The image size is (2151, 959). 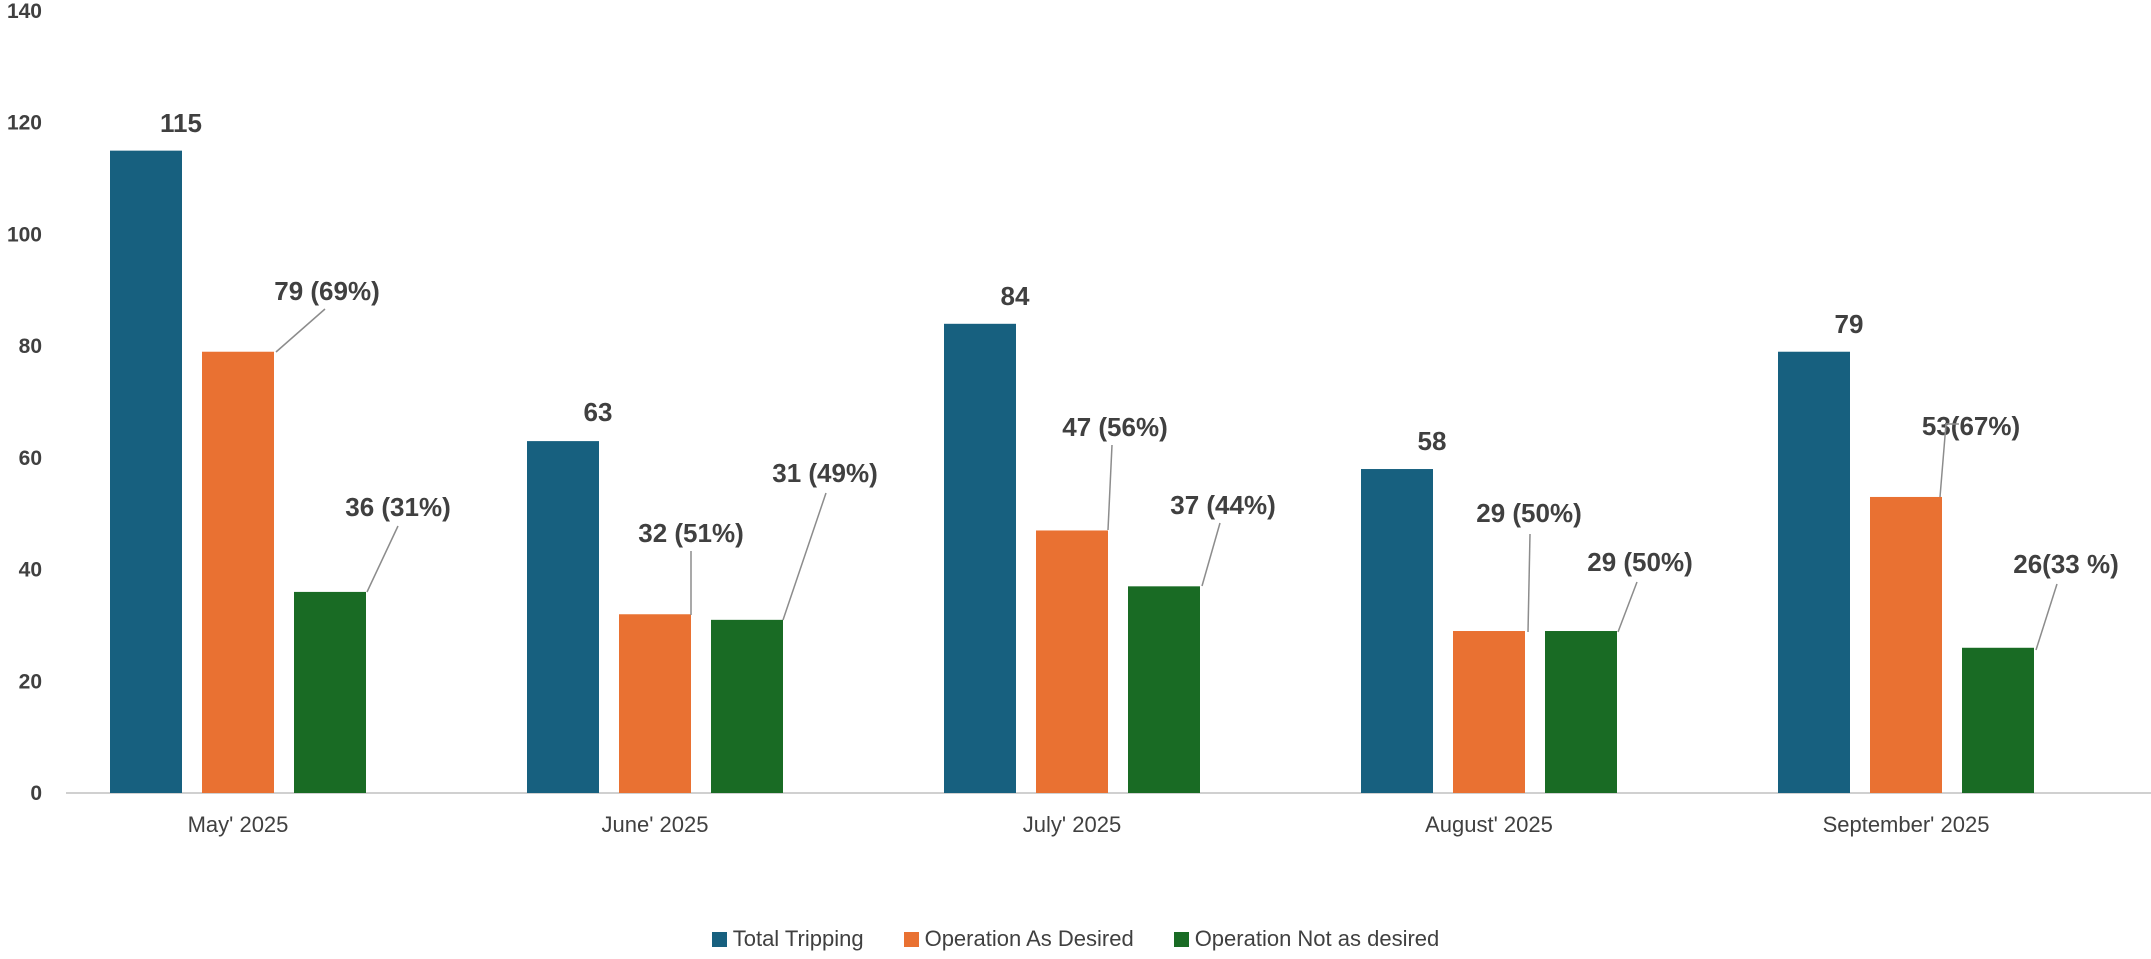 What do you see at coordinates (24, 123) in the screenshot?
I see `y-tick-label: 120` at bounding box center [24, 123].